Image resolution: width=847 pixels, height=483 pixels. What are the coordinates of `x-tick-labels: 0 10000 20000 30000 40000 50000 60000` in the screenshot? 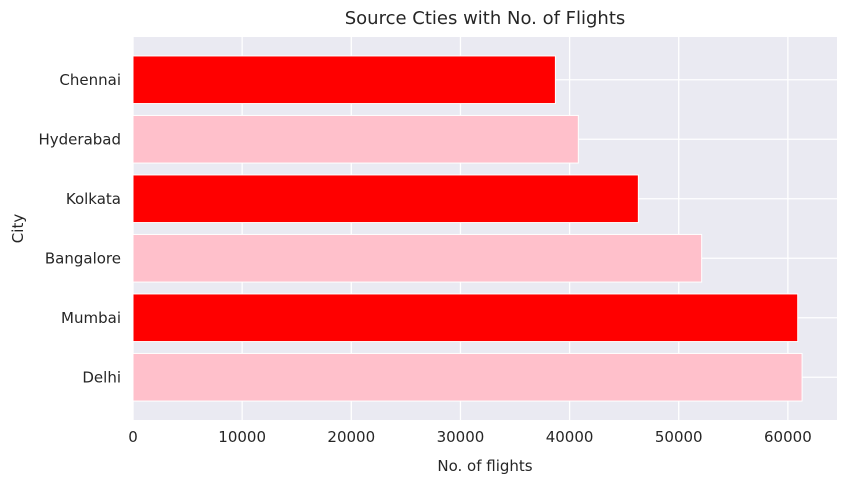 It's located at (470, 437).